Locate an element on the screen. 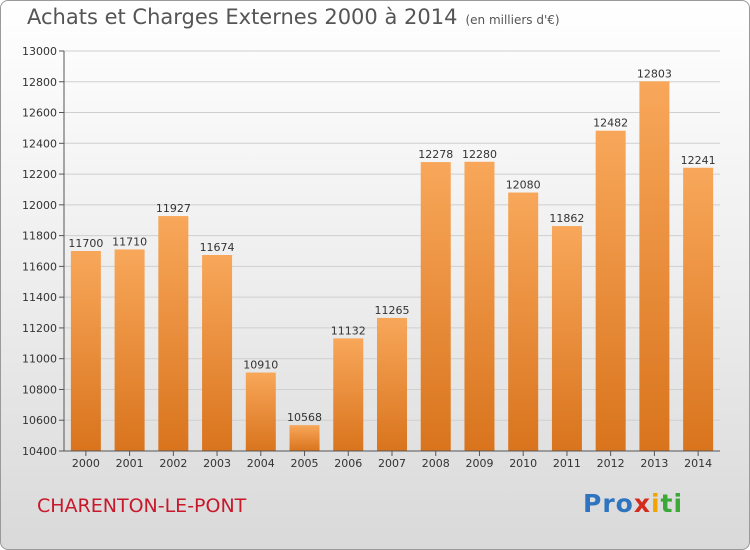  x-tick-label: 2000 is located at coordinates (86, 463).